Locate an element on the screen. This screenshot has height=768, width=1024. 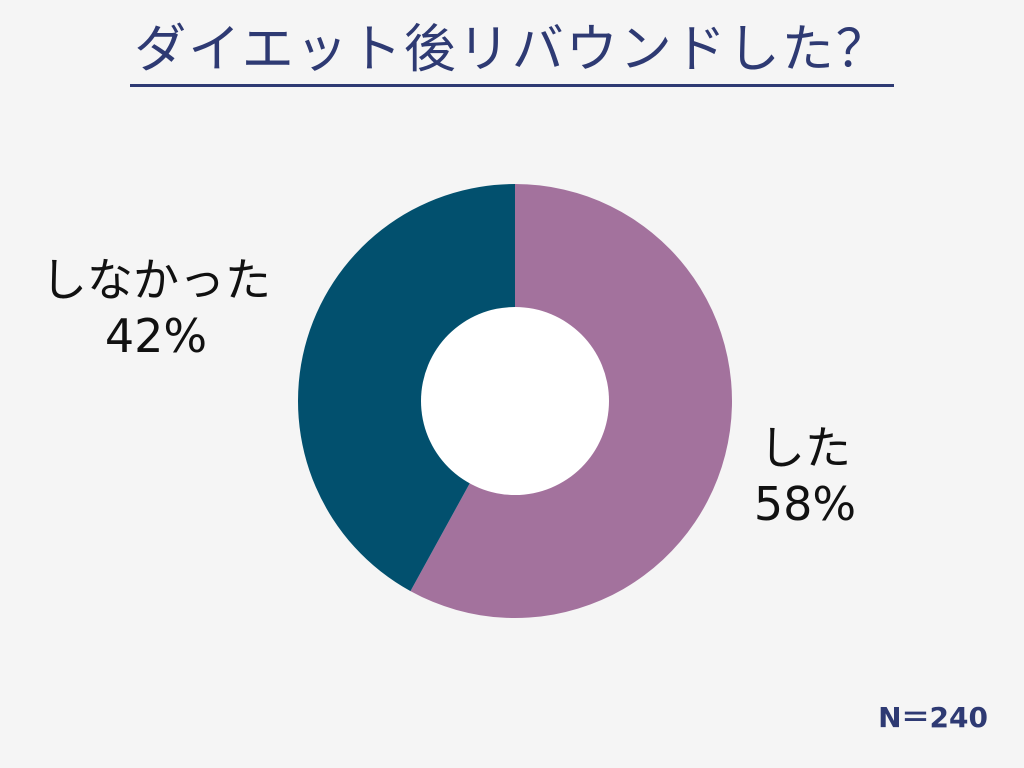
slice-label-rebound-value: 58% is located at coordinates (805, 504).